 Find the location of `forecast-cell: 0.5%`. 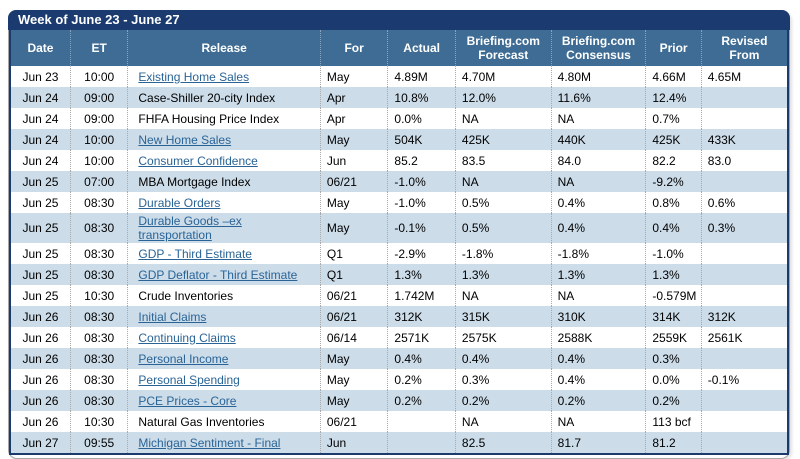

forecast-cell: 0.5% is located at coordinates (503, 228).